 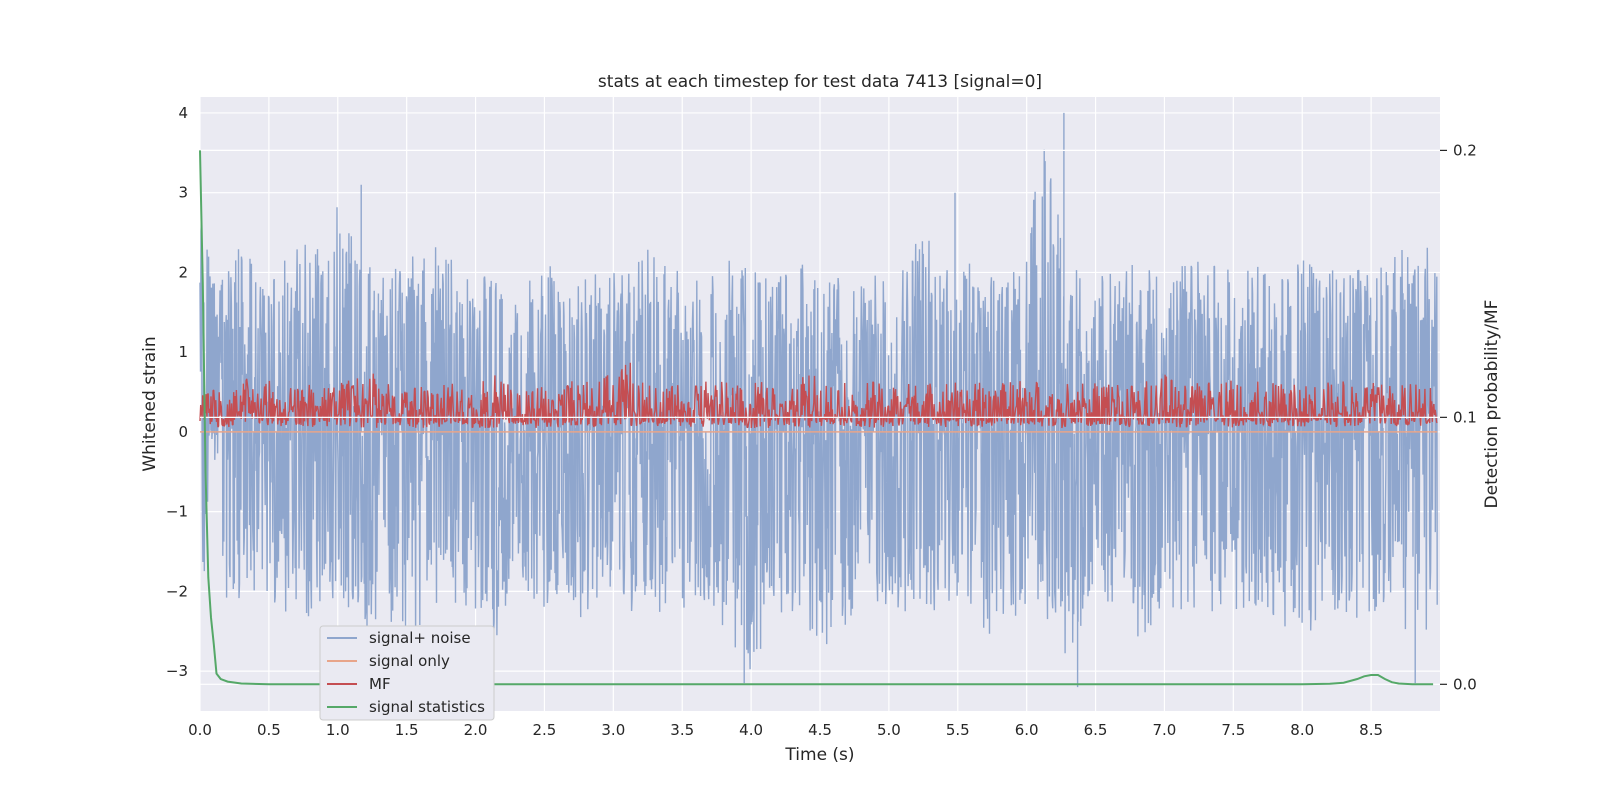 What do you see at coordinates (1027, 730) in the screenshot?
I see `x-tick-label: 6.0` at bounding box center [1027, 730].